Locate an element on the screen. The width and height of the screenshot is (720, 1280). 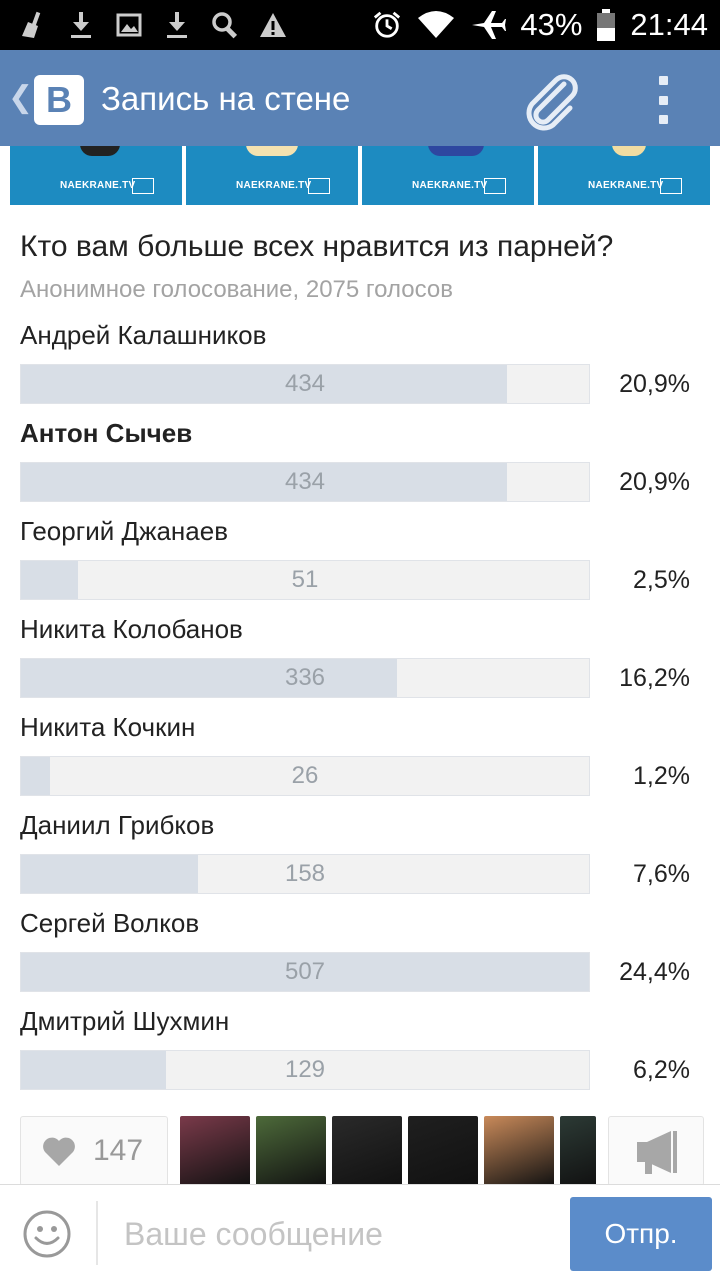
poll-option-bar: 507 is located at coordinates (305, 972).